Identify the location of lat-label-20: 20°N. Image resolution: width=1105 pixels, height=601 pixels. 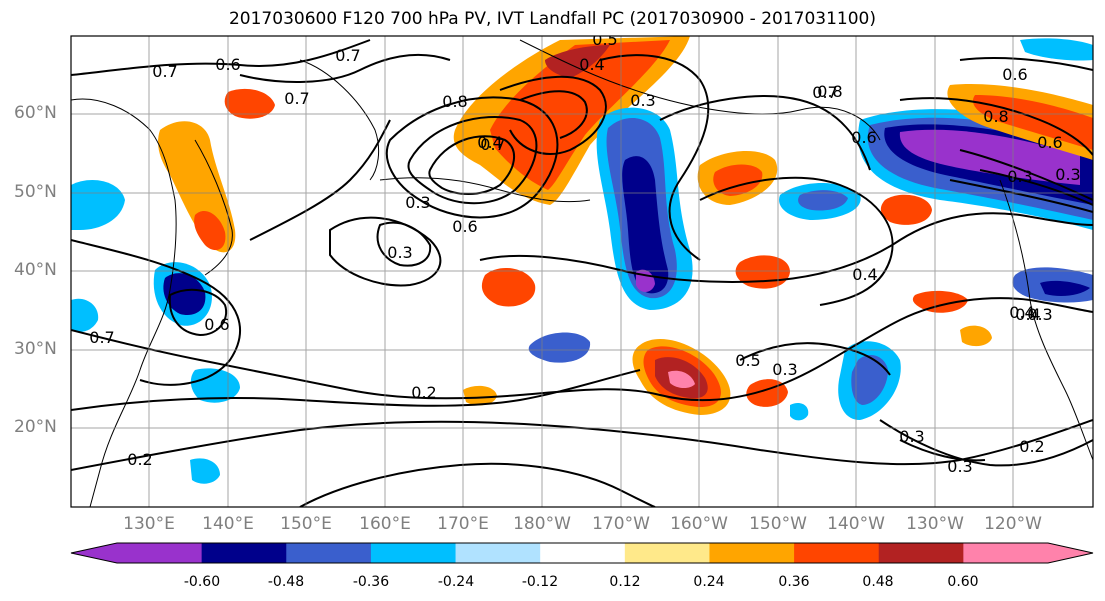
(35, 427).